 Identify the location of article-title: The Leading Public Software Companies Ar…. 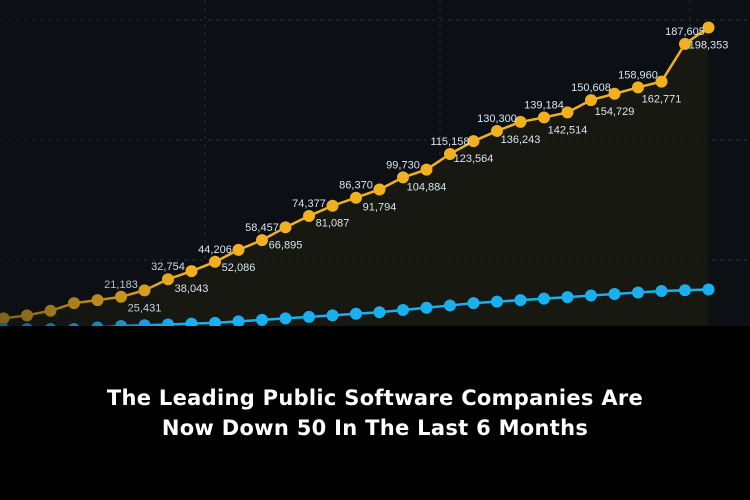
(375, 413).